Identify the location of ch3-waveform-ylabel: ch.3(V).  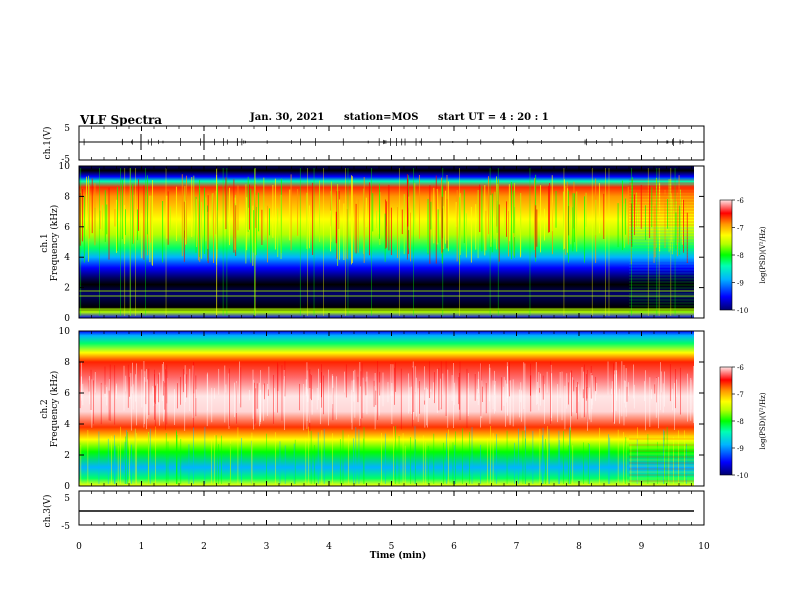
(47, 511).